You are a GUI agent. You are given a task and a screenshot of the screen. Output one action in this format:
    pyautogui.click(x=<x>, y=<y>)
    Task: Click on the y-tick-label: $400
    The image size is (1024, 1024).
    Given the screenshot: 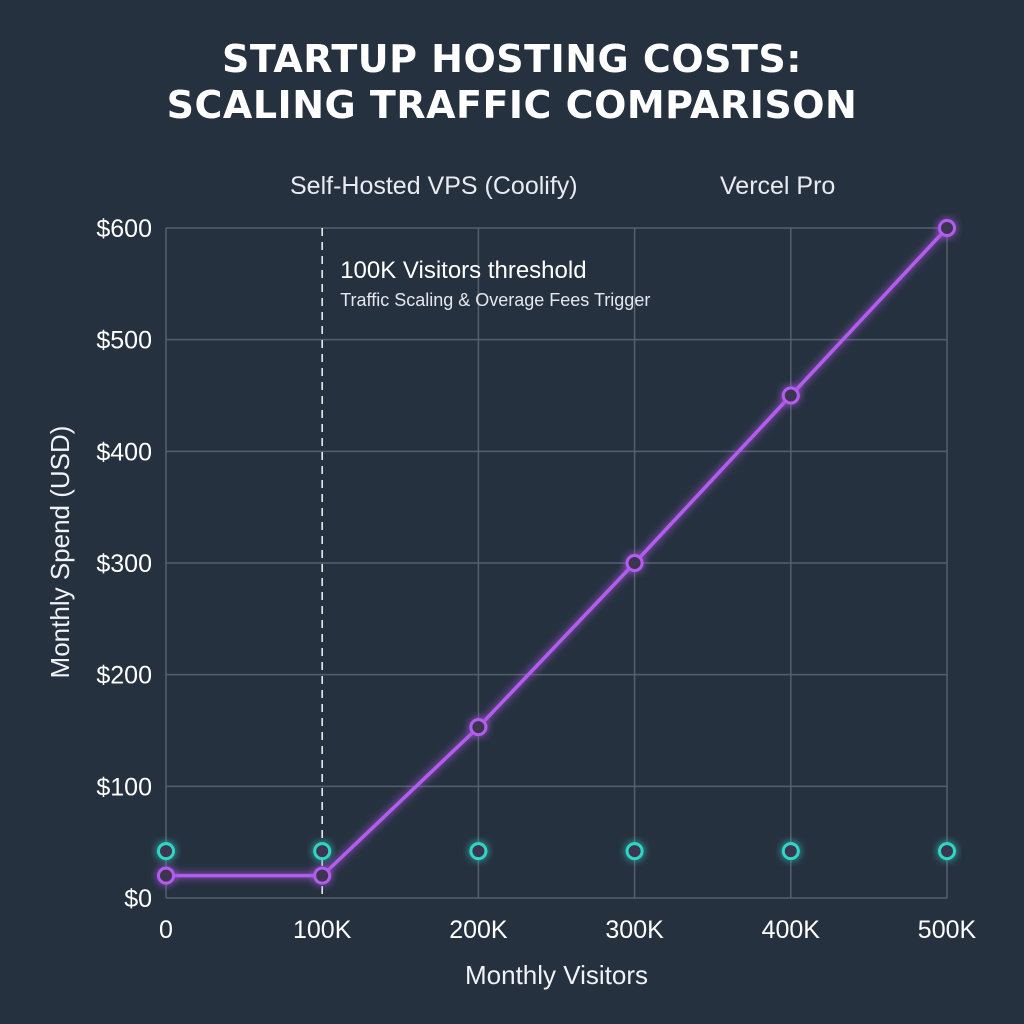 What is the action you would take?
    pyautogui.click(x=124, y=452)
    